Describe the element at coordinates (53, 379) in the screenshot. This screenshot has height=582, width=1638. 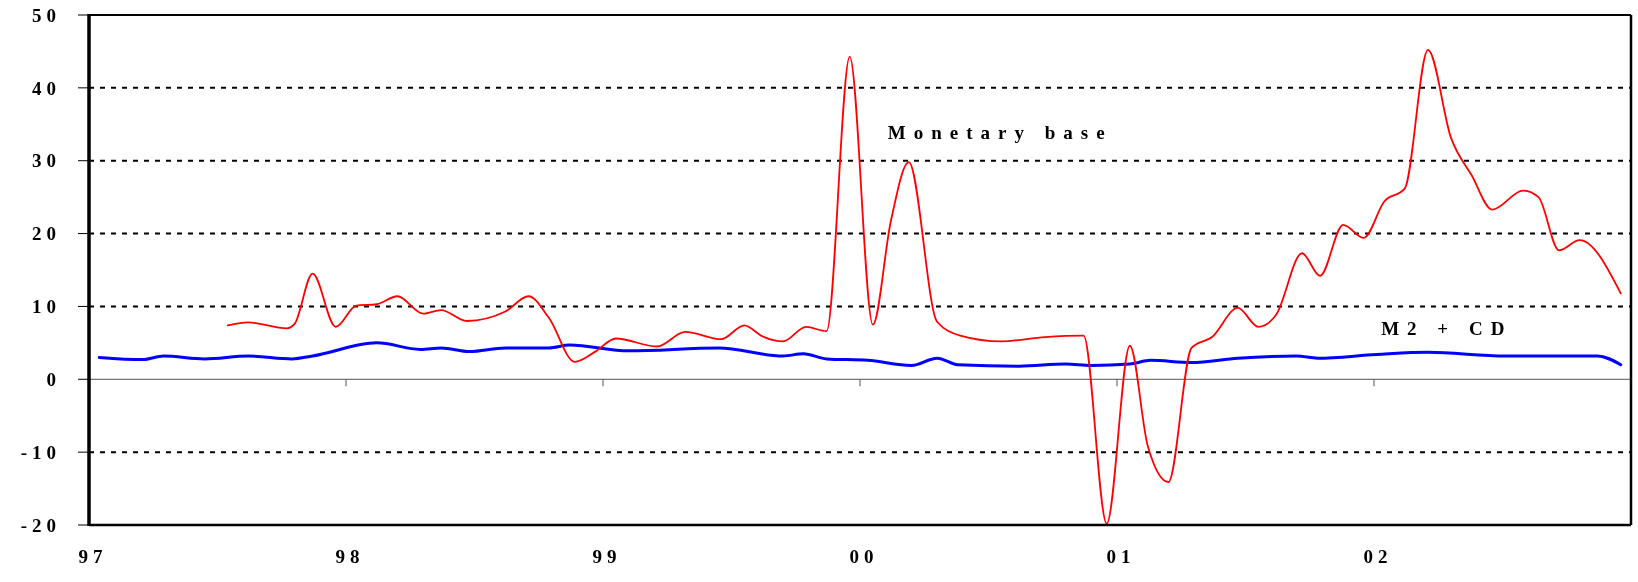
I see `y-tick-label: 0` at that location.